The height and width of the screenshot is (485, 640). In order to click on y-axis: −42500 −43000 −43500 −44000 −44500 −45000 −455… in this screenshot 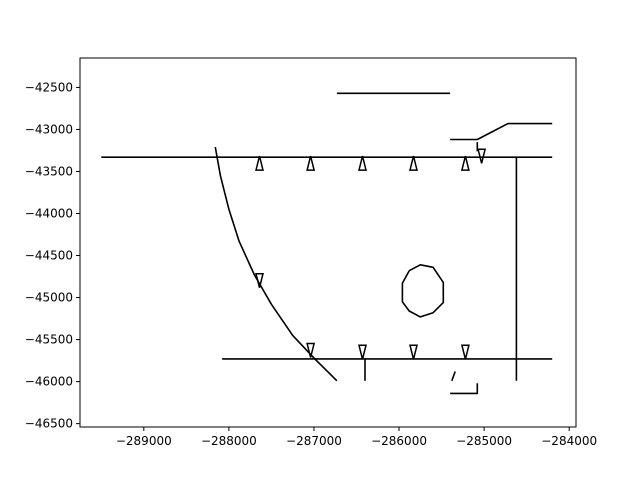, I will do `click(52, 255)`.